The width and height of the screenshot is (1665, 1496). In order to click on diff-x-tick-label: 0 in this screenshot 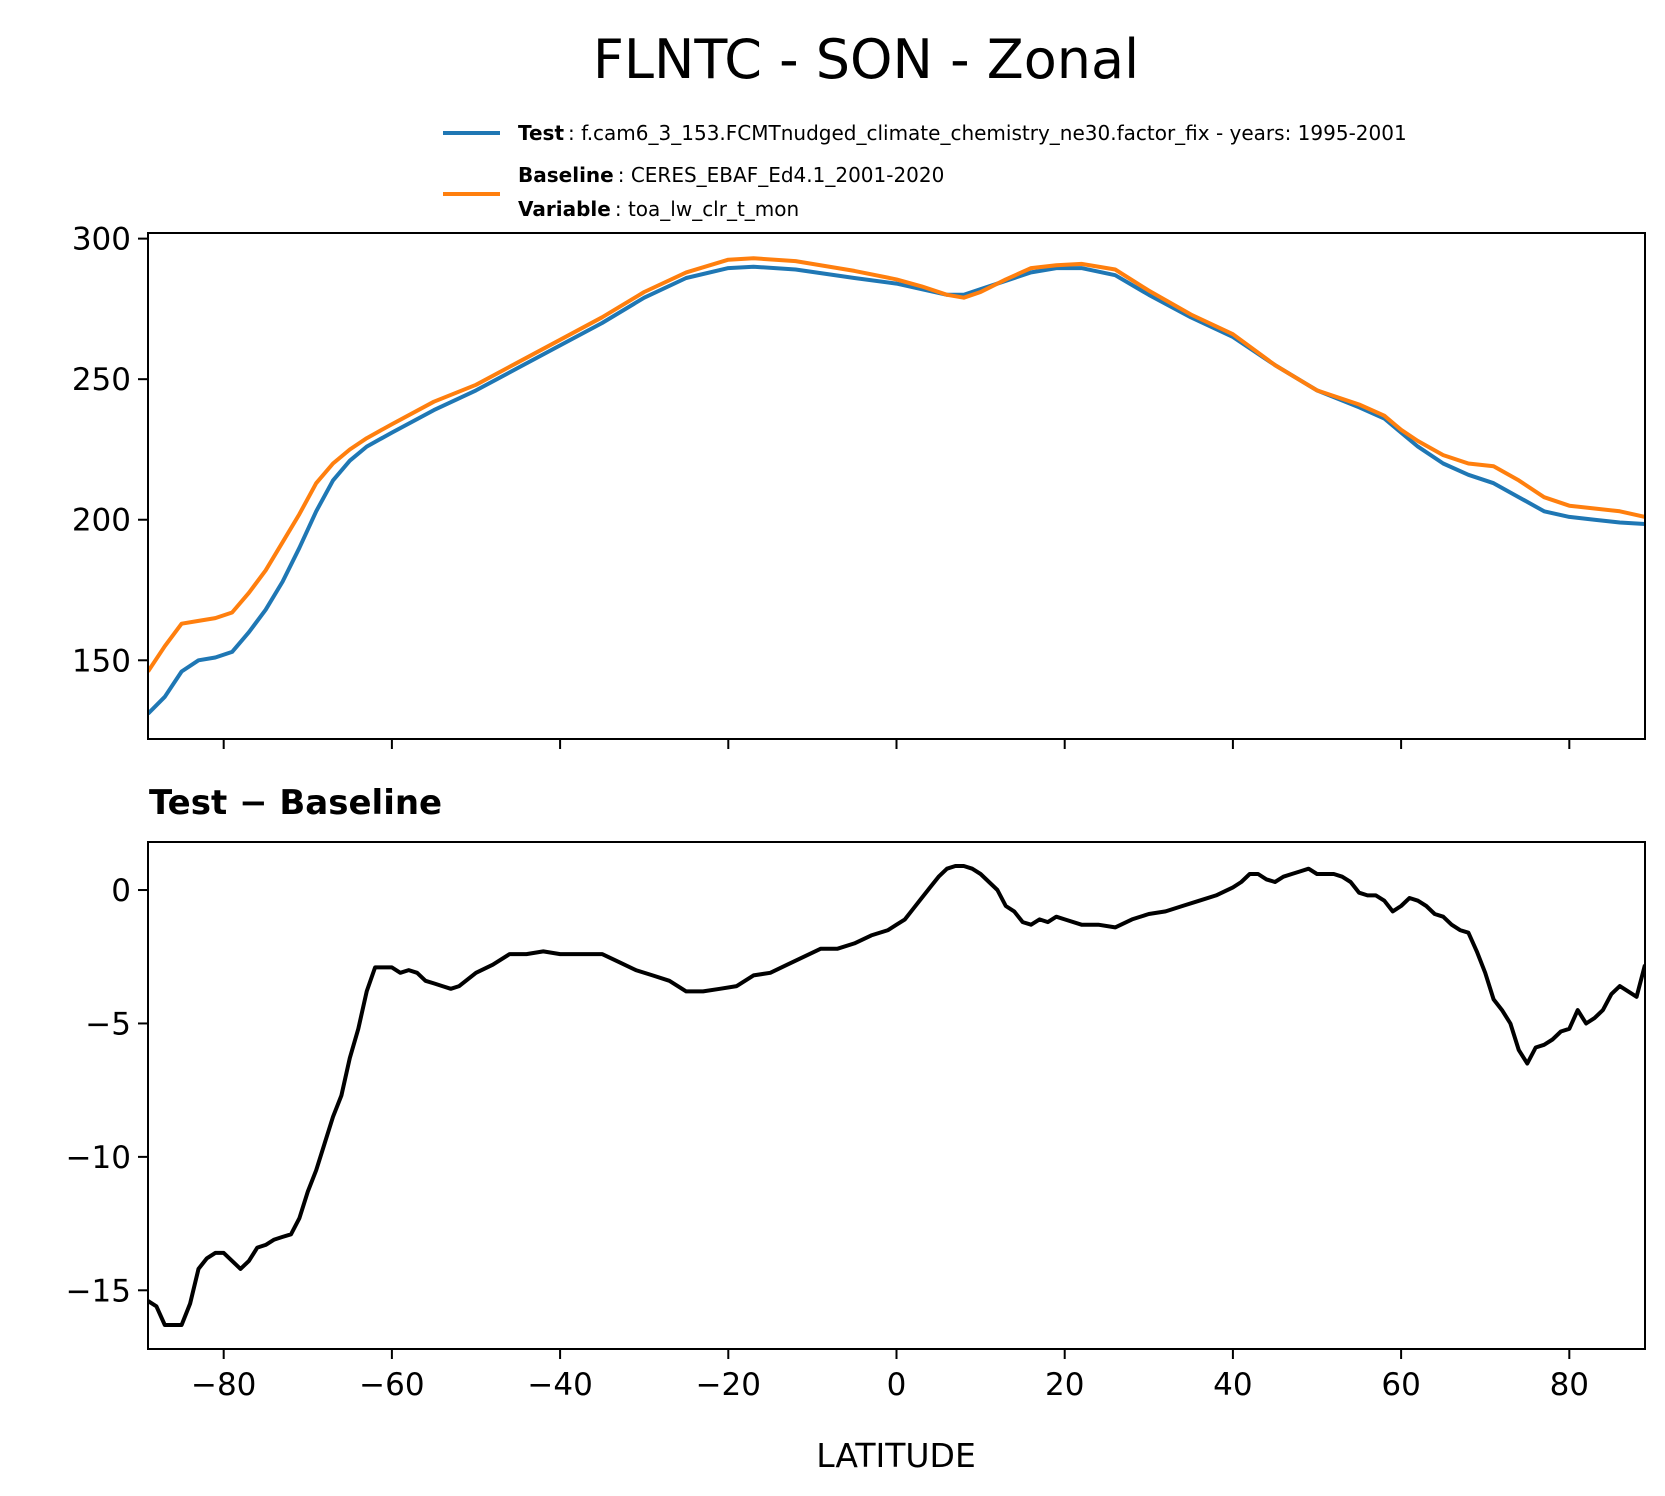, I will do `click(897, 1385)`.